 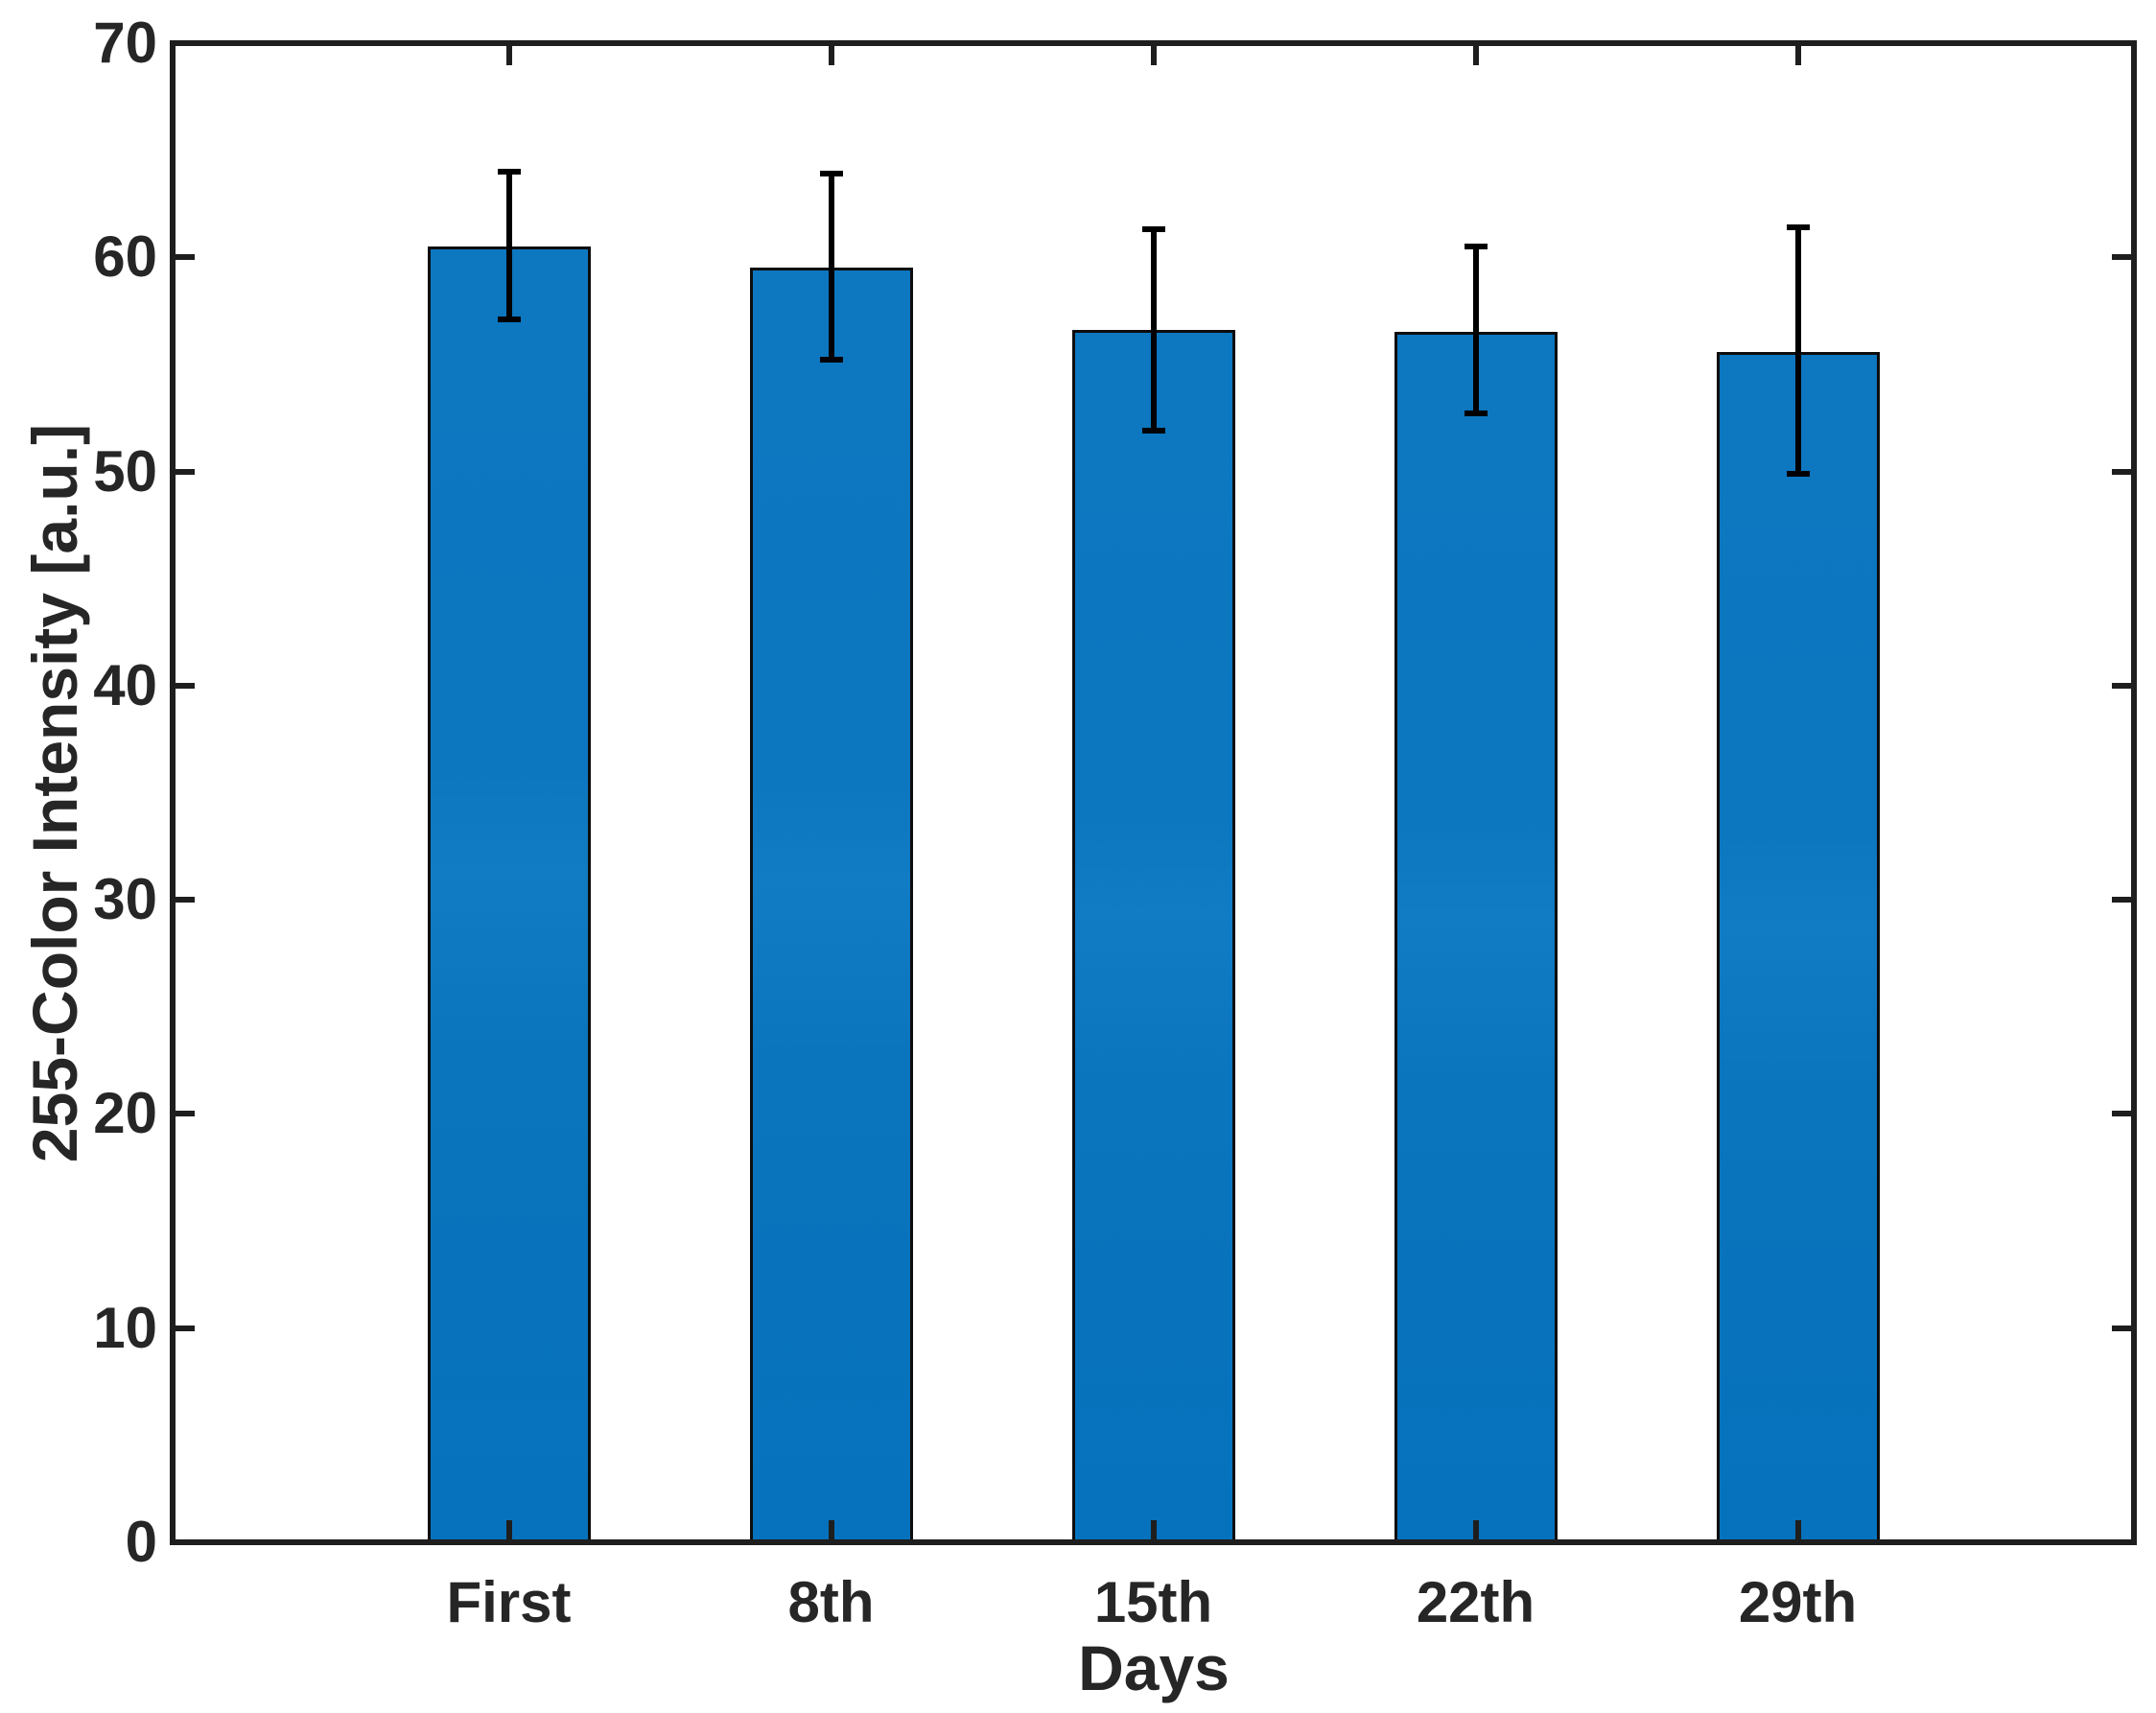 What do you see at coordinates (831, 1602) in the screenshot?
I see `x-tick-label: 8th` at bounding box center [831, 1602].